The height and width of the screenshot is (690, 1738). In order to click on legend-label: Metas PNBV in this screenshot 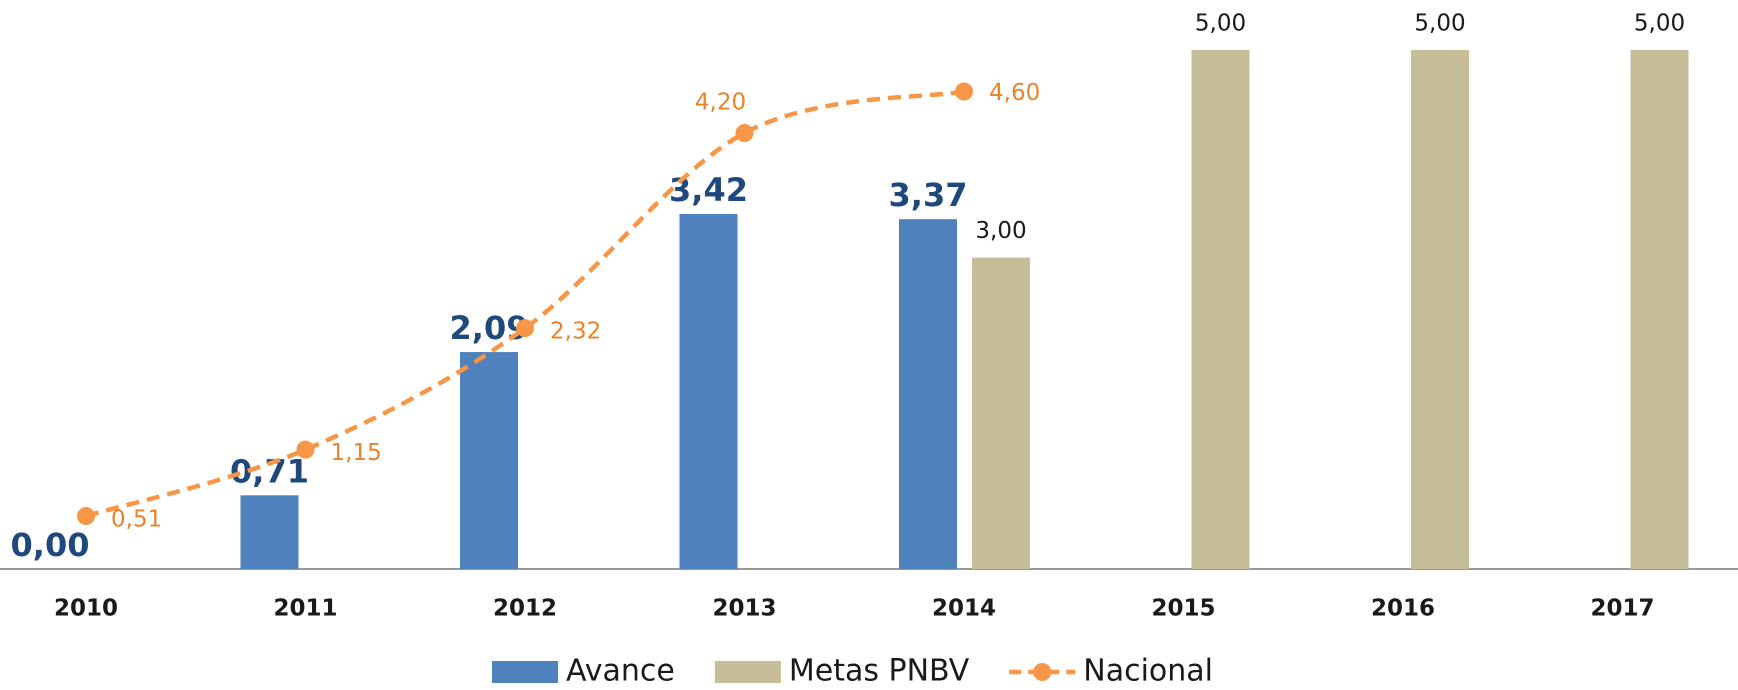, I will do `click(879, 671)`.